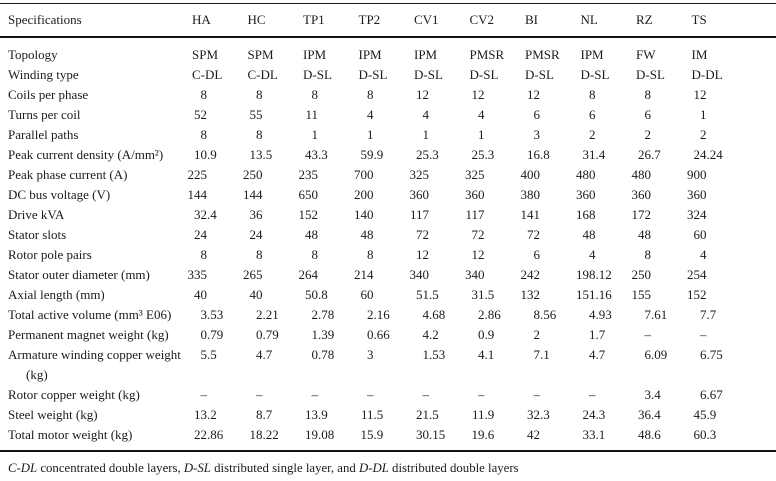 The image size is (776, 481). What do you see at coordinates (331, 365) in the screenshot?
I see `cell: 0.78` at bounding box center [331, 365].